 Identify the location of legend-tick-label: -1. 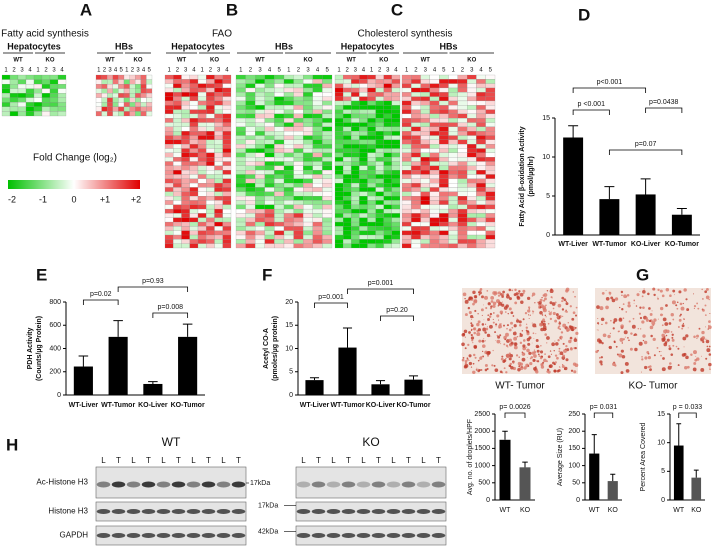
(43, 199).